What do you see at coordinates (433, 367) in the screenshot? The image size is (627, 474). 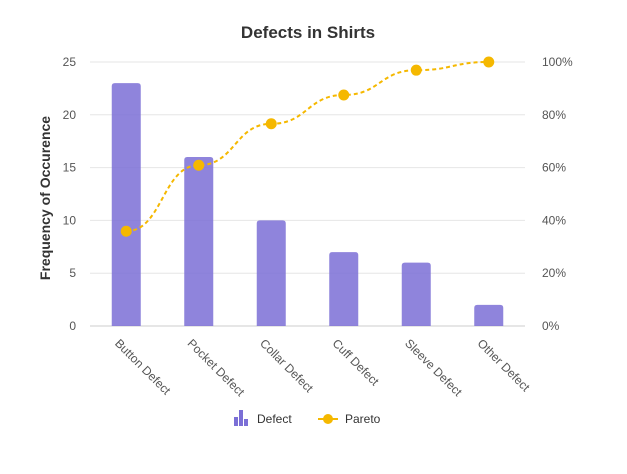 I see `x-tick-label: Sleeve Defect` at bounding box center [433, 367].